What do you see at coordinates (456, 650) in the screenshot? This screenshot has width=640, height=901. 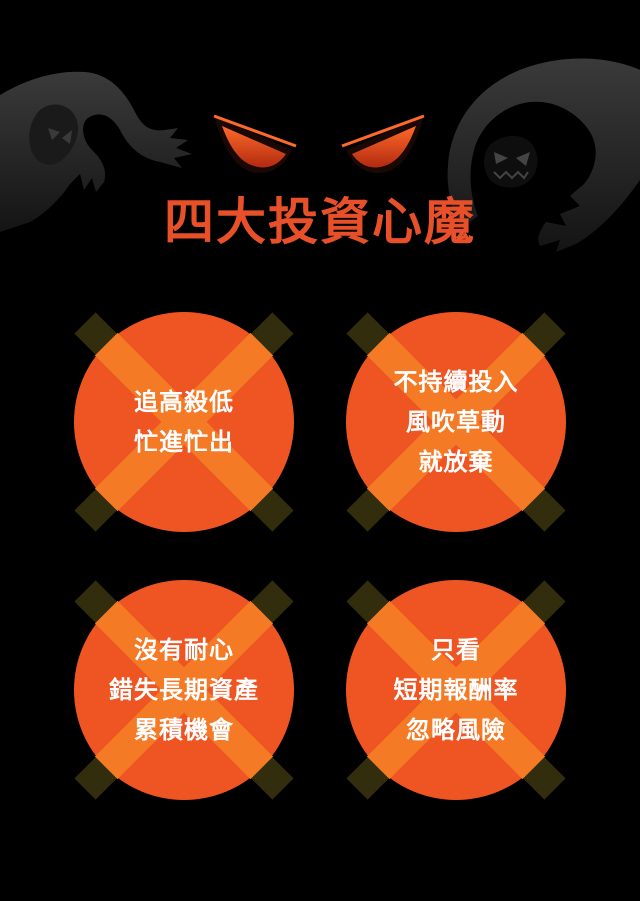 I see `card-line: 只看` at bounding box center [456, 650].